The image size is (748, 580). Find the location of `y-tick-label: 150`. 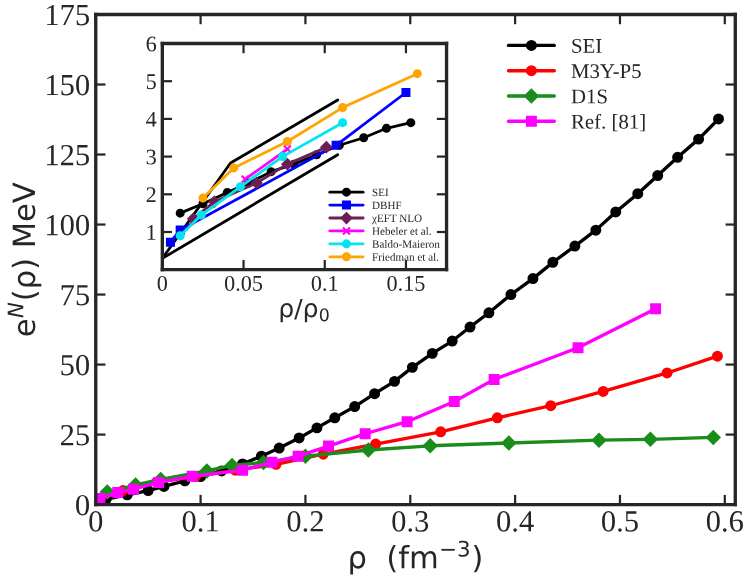

y-tick-label: 150 is located at coordinates (68, 85).